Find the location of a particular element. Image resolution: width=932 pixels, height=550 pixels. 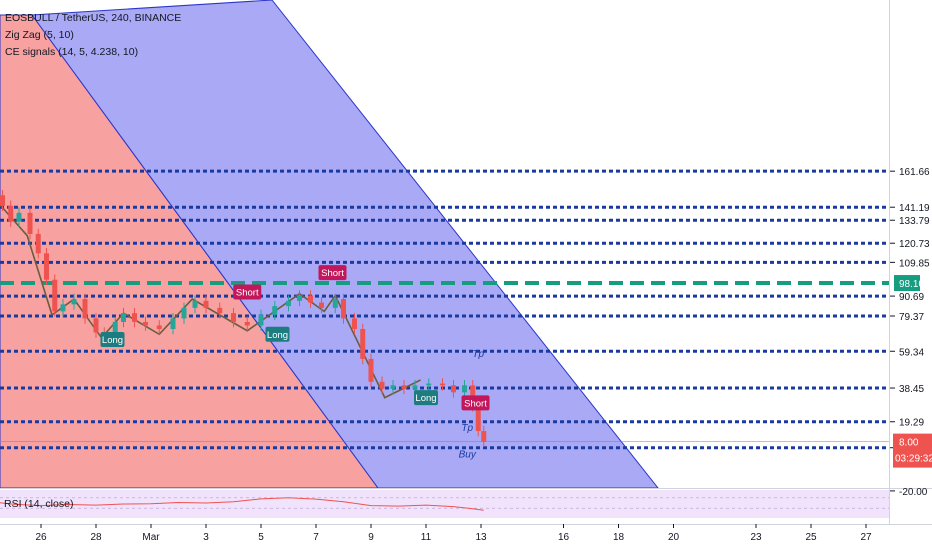

price-tick-label: -20.00 is located at coordinates (913, 492).